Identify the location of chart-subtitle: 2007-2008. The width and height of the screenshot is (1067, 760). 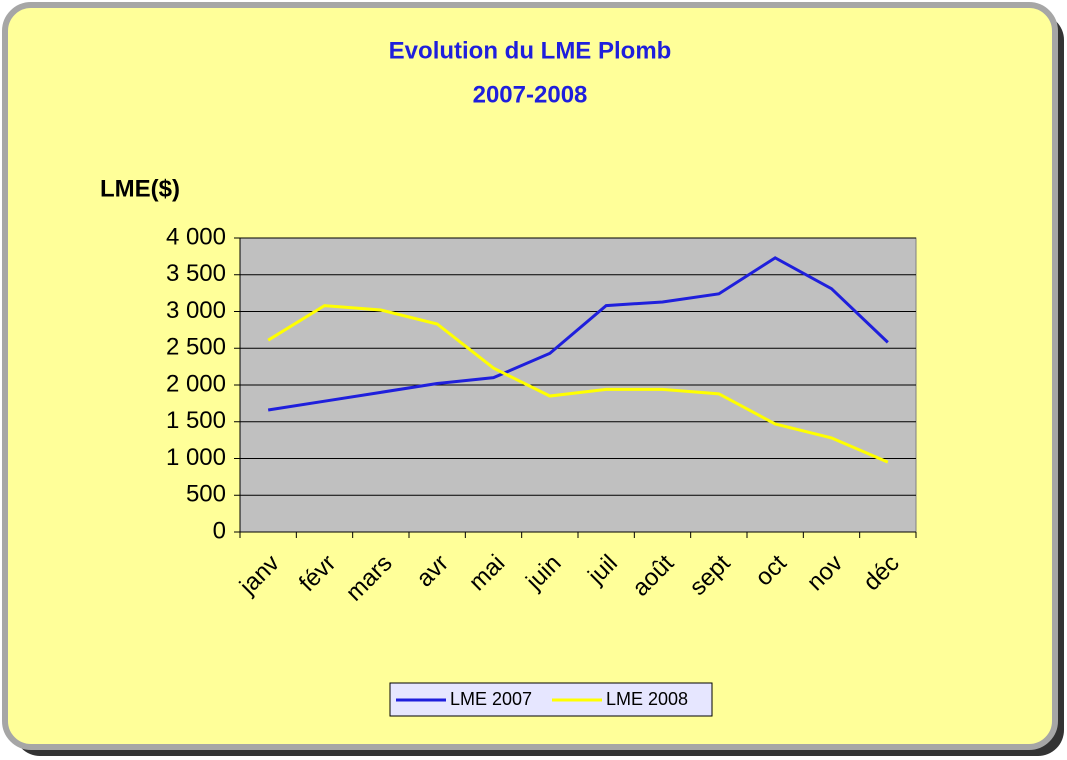
(530, 94).